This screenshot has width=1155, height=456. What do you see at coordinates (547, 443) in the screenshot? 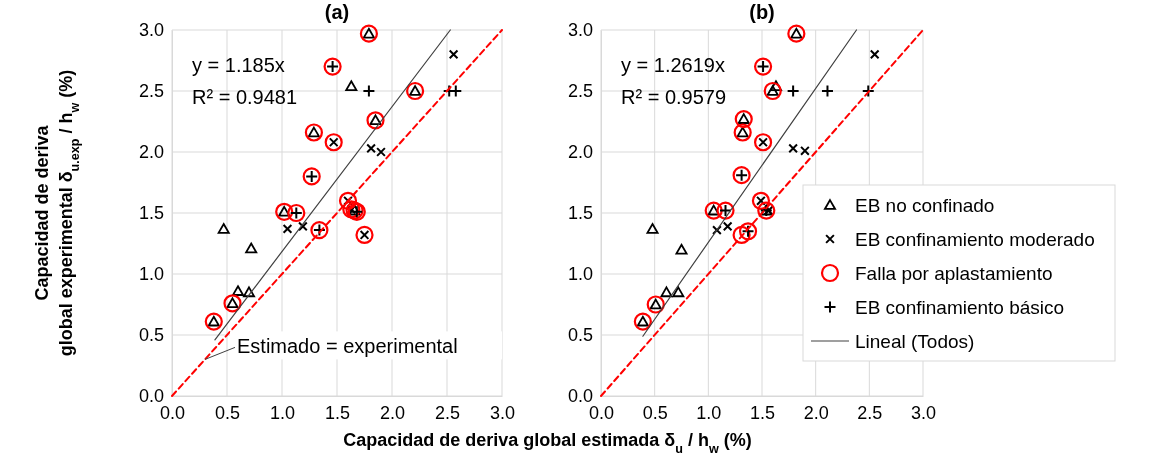
I see `x-axis-title: Capacidad de deriva global estimada δ$_{u}$ / h$_{w}$ (%)` at bounding box center [547, 443].